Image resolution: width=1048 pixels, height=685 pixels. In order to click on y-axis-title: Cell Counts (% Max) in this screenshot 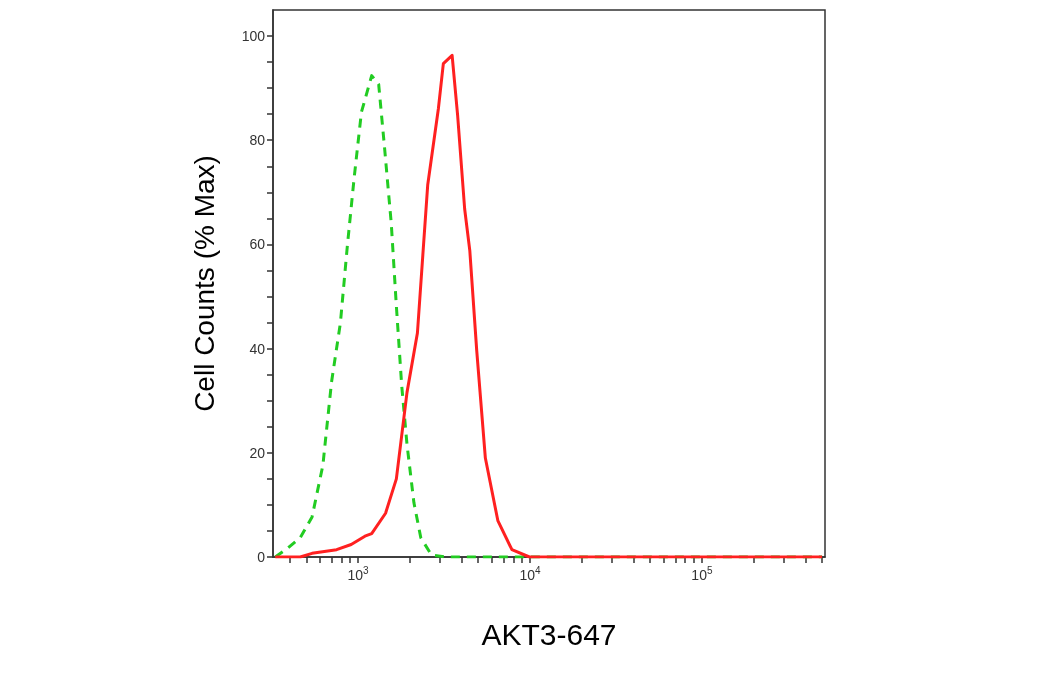, I will do `click(204, 283)`.